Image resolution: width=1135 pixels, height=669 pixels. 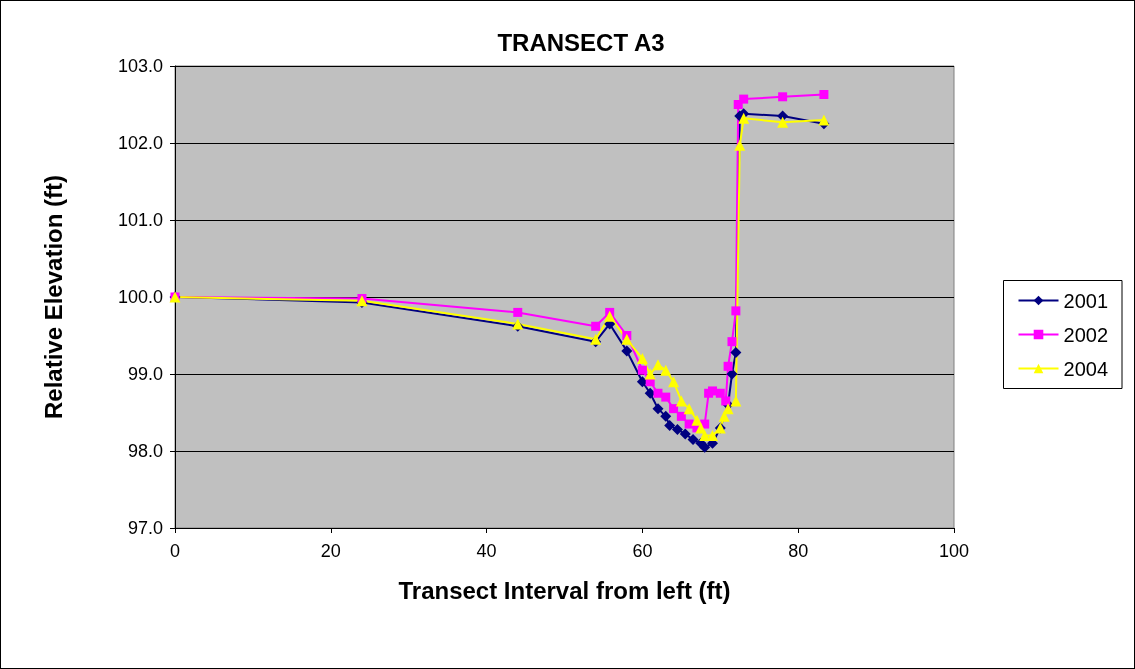 What do you see at coordinates (330, 551) in the screenshot?
I see `x-tick-label: 20` at bounding box center [330, 551].